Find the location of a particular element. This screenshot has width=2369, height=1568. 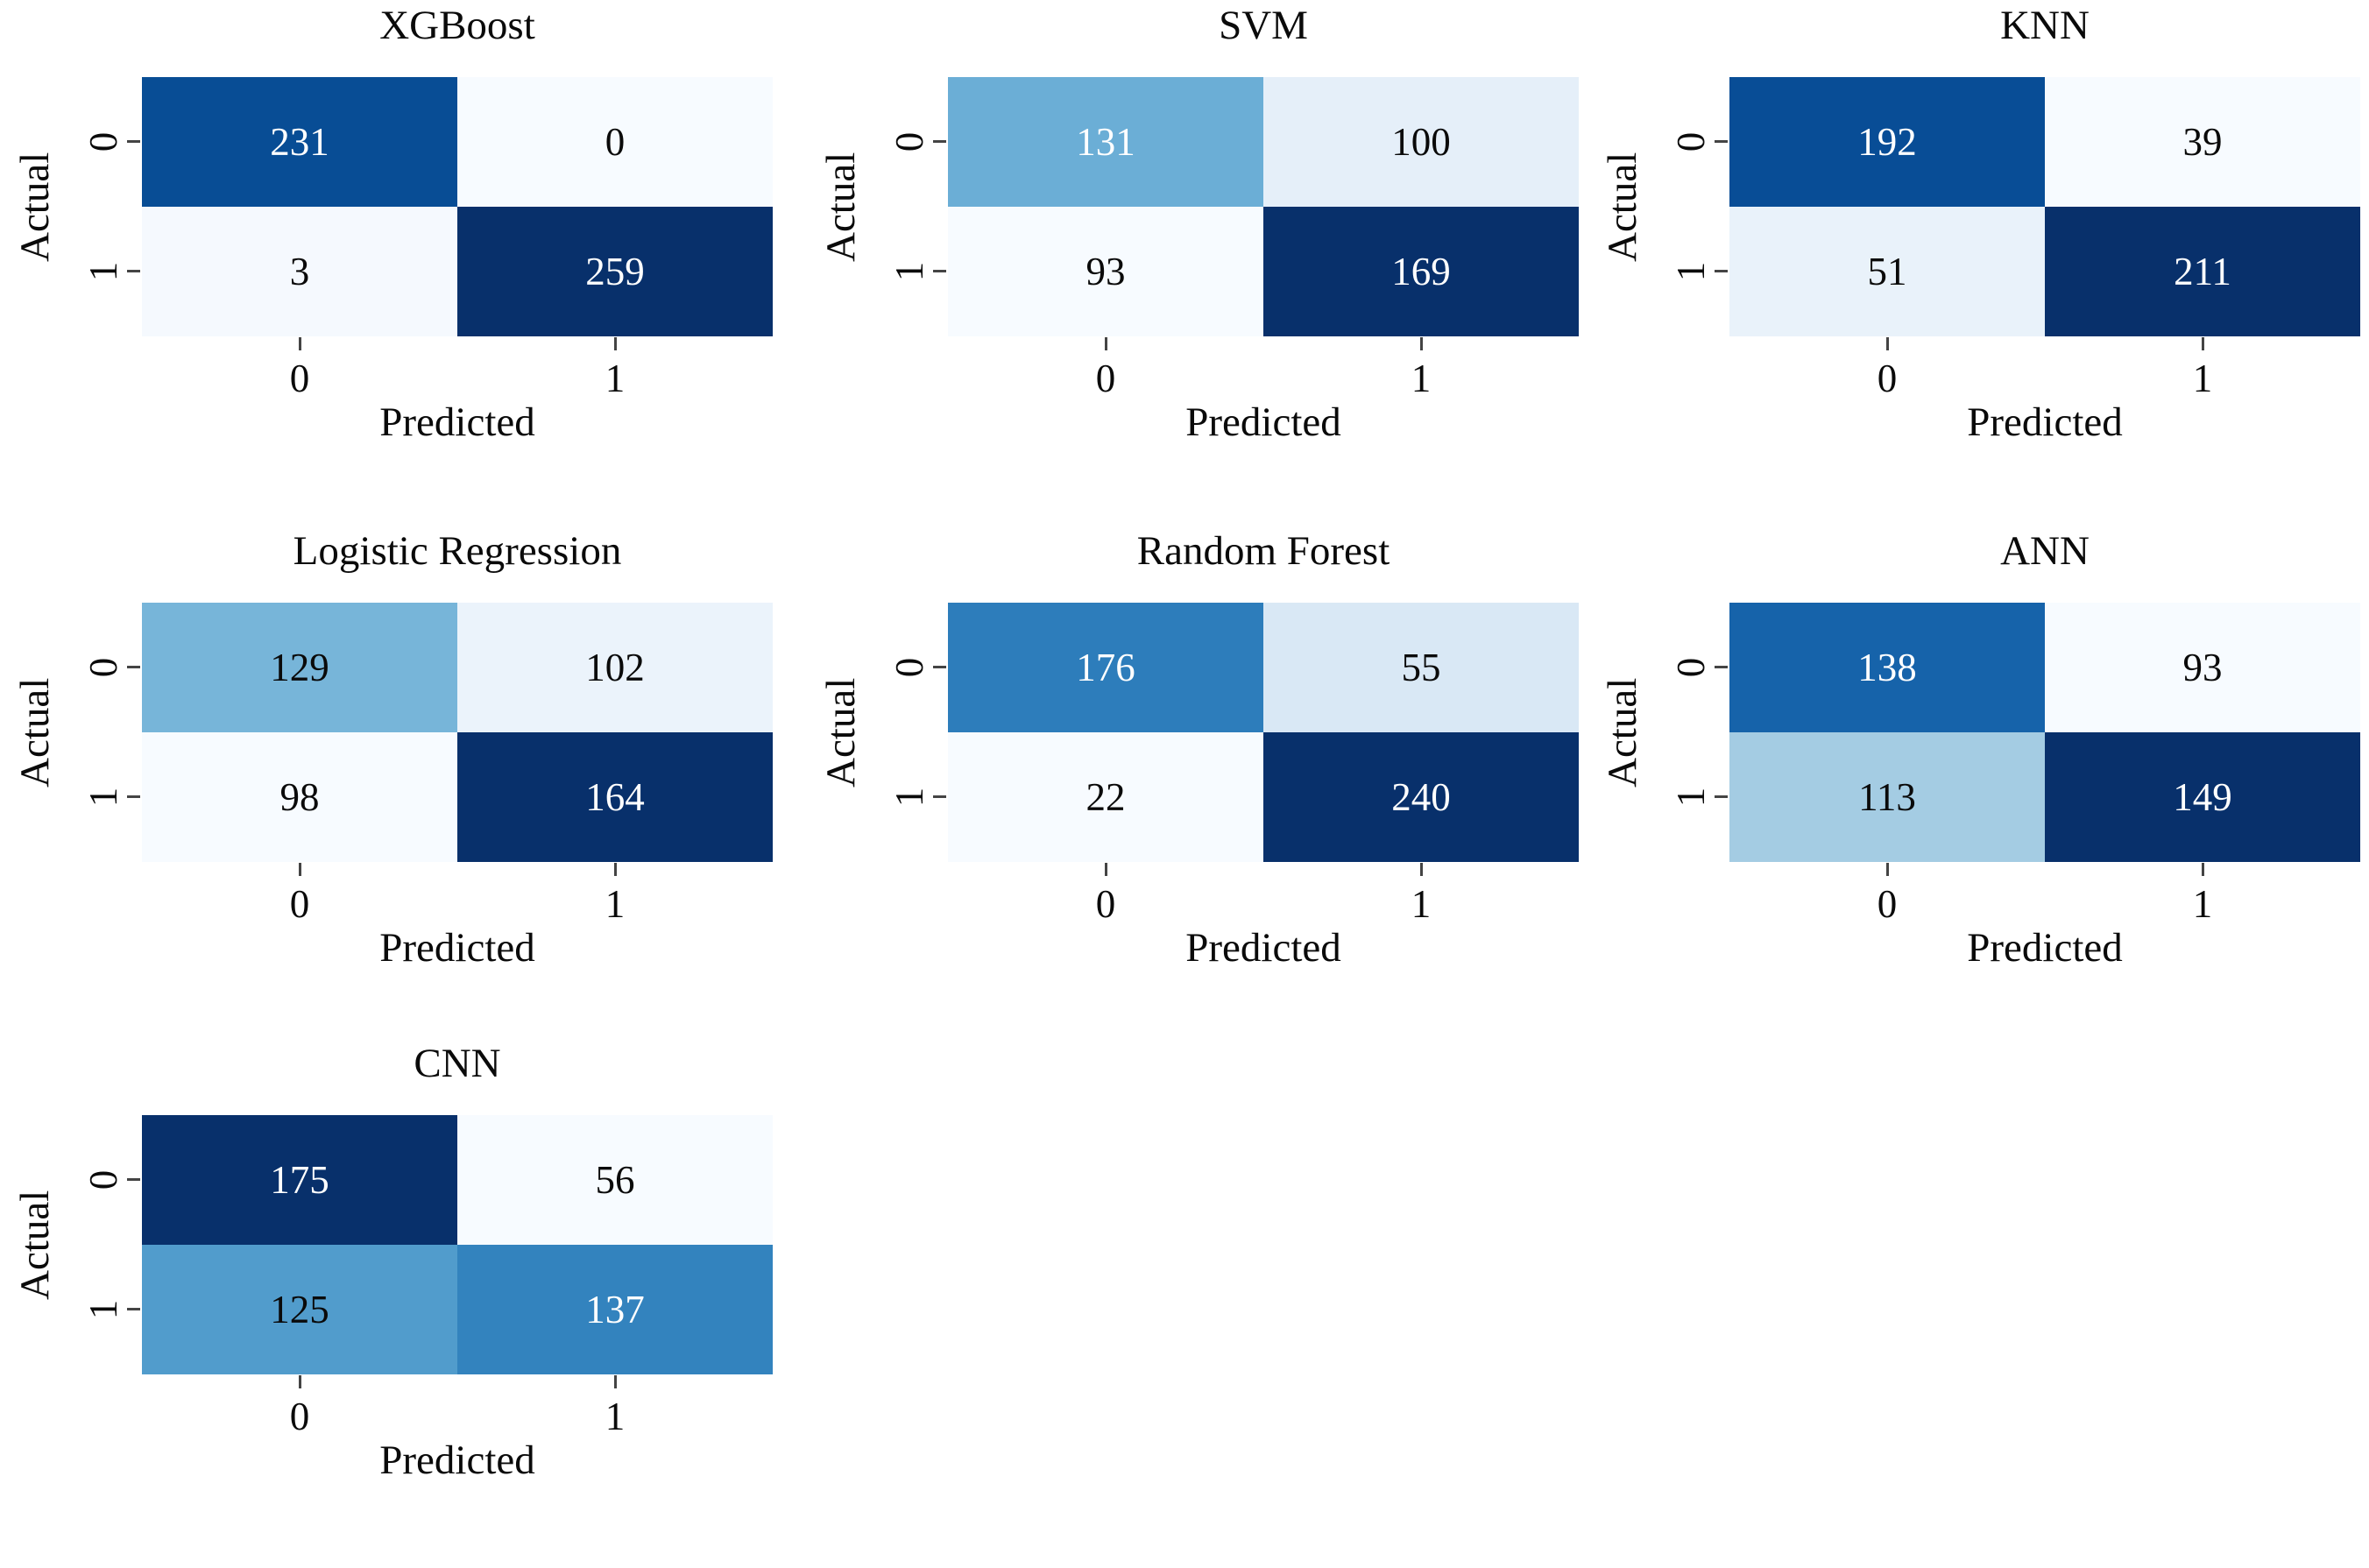

cell-actual0-pred1: 39 is located at coordinates (2202, 142).